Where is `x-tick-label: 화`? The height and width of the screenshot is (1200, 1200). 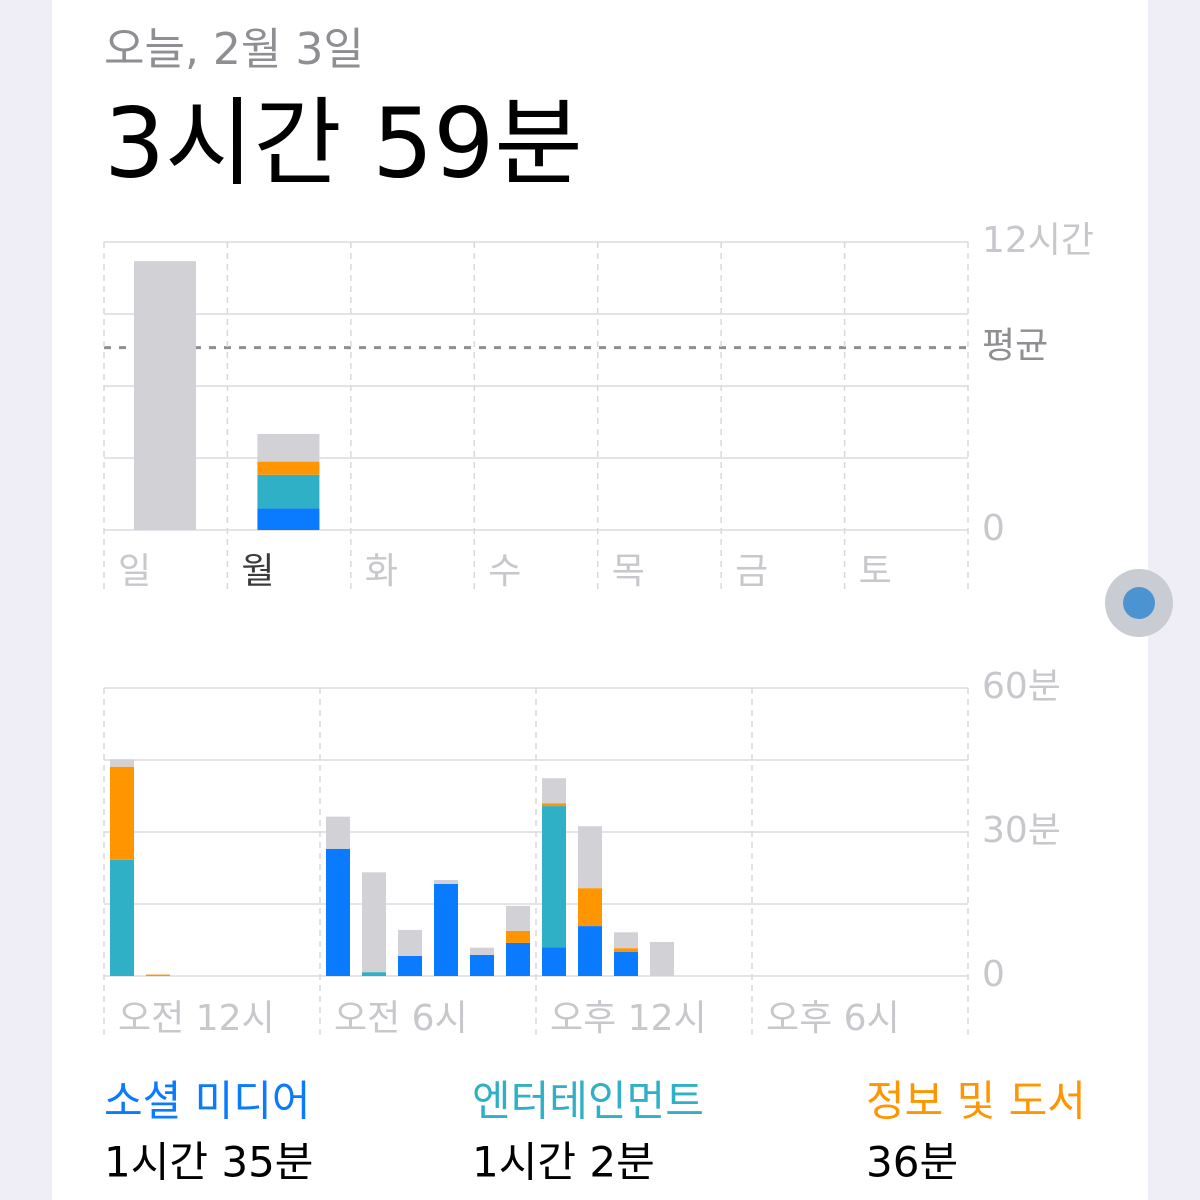 x-tick-label: 화 is located at coordinates (381, 571).